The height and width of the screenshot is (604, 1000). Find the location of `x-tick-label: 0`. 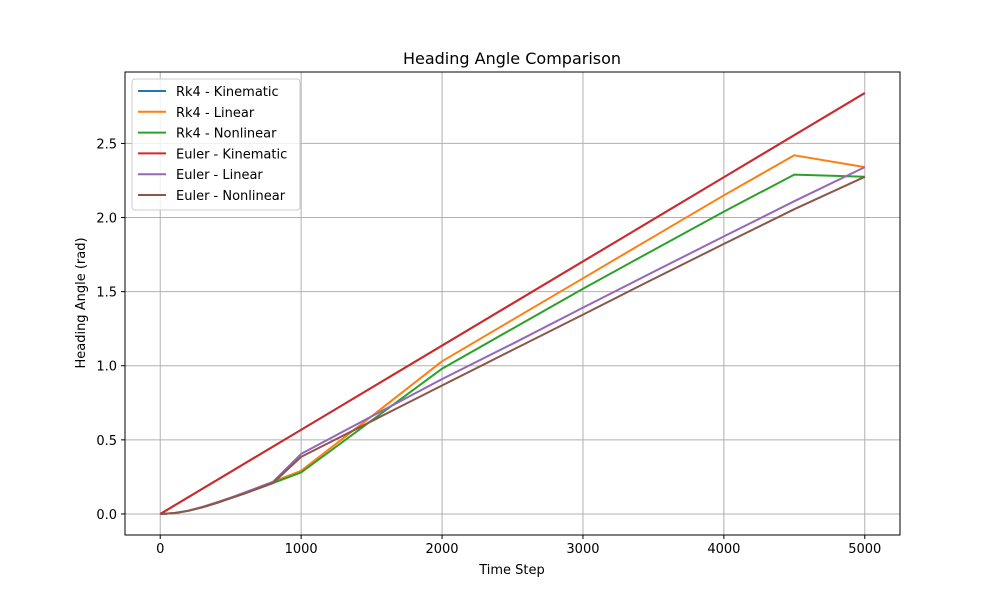

x-tick-label: 0 is located at coordinates (160, 549).